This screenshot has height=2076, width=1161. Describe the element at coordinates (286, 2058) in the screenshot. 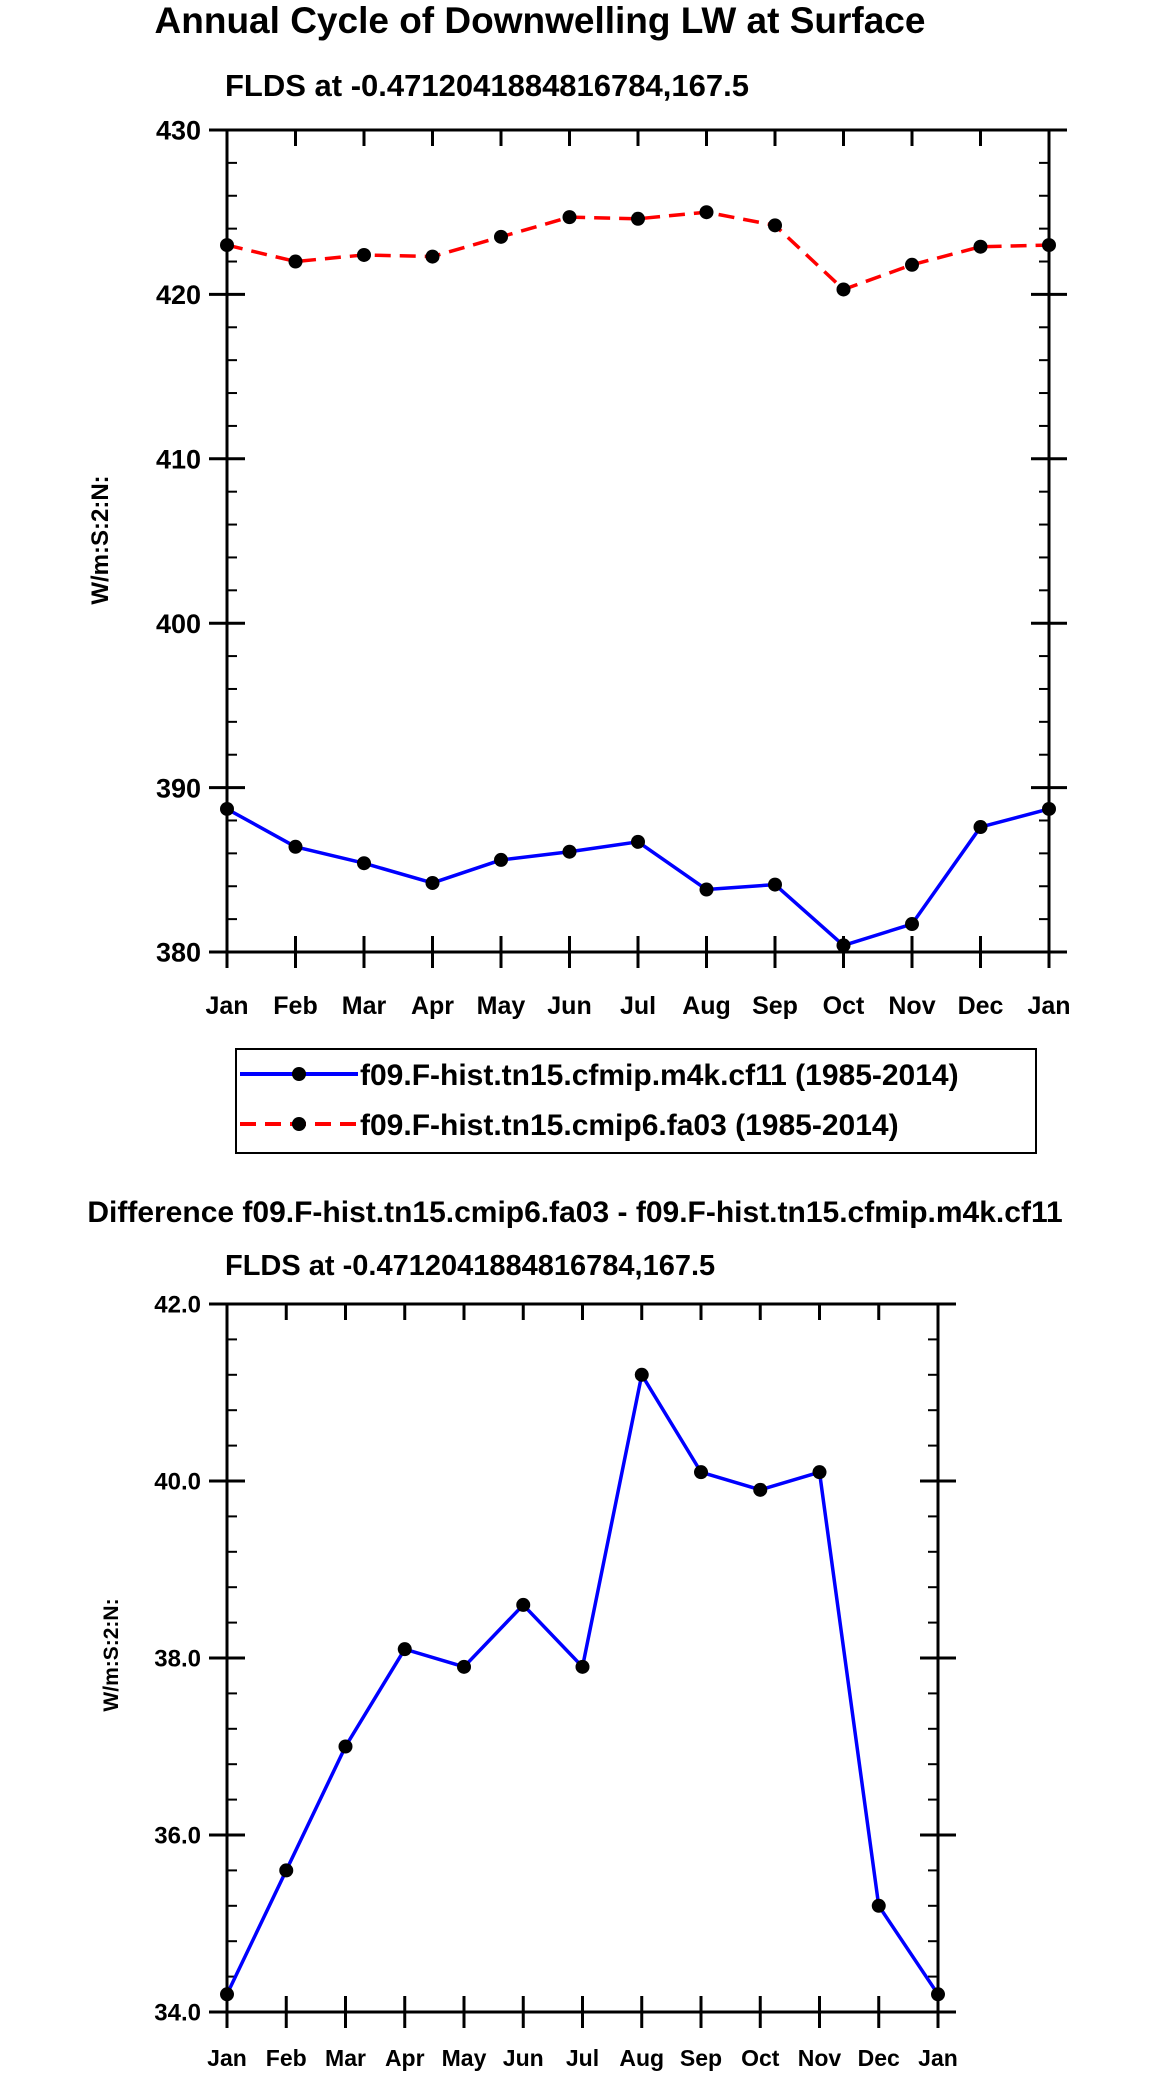

I see `bottom-chart-xtick-label: Feb` at that location.